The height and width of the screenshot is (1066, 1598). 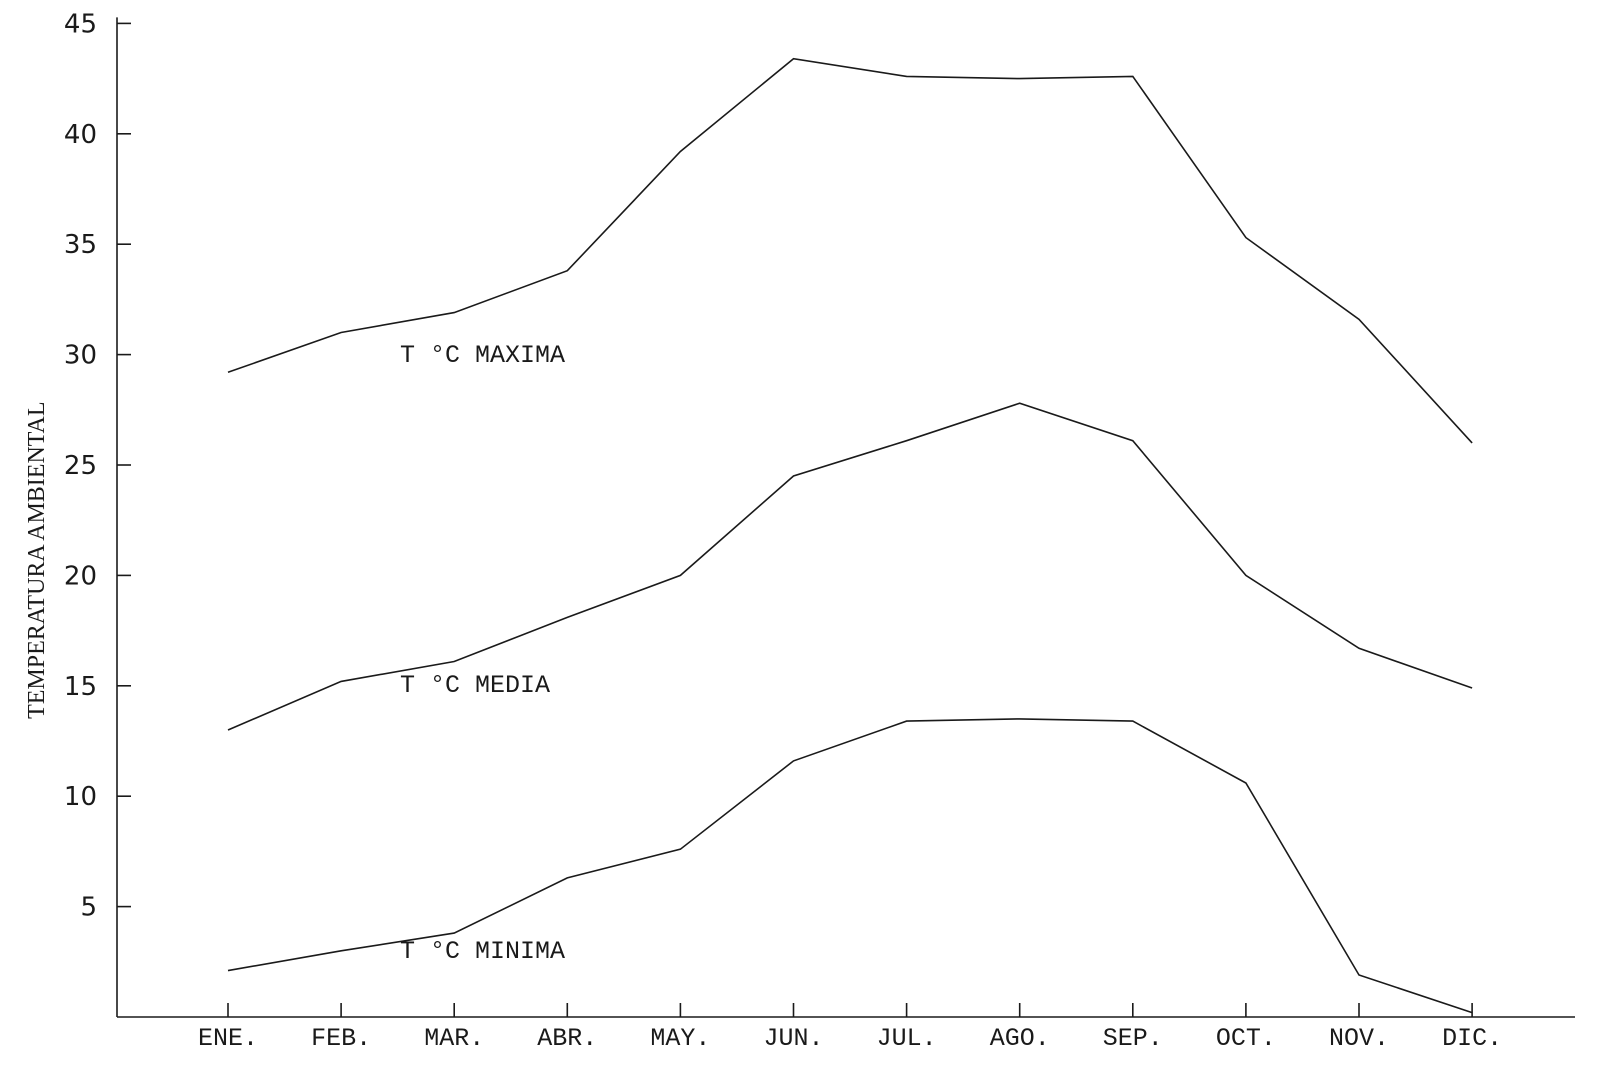 I want to click on x-tick-label: SEP., so click(x=1133, y=1038).